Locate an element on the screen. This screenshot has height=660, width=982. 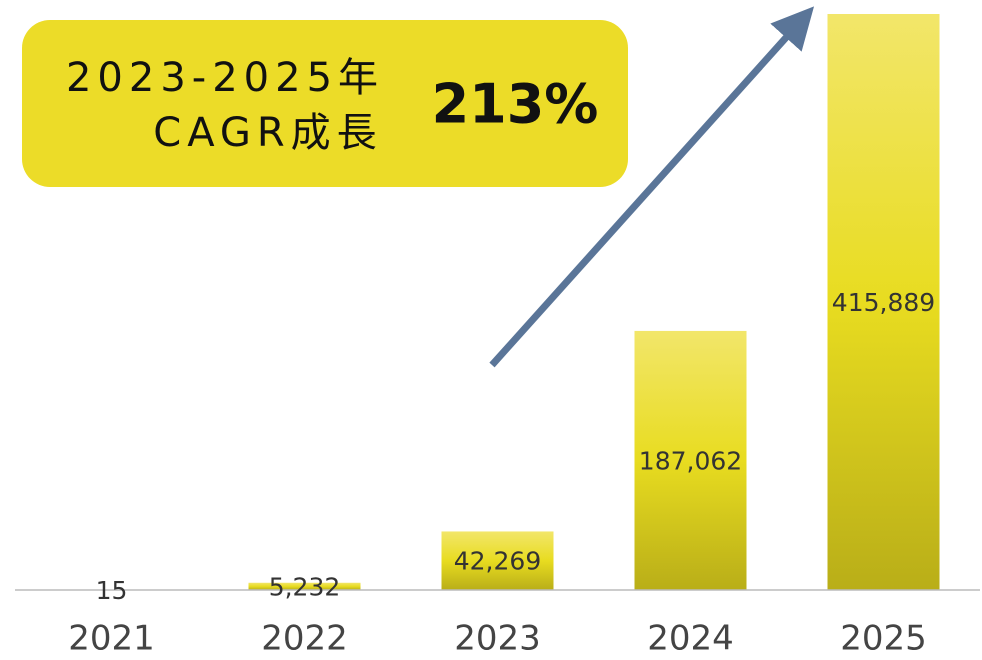
x-tick-label: 2025 is located at coordinates (883, 639).